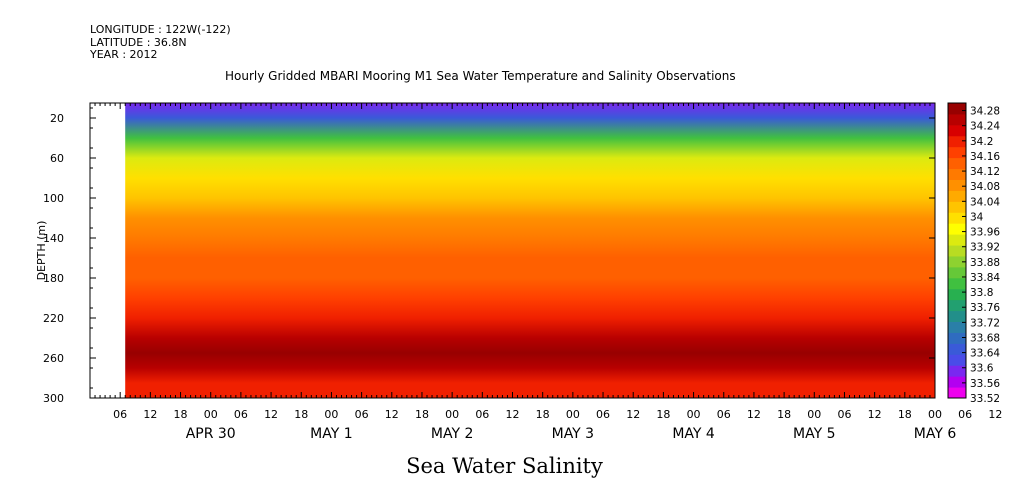 This screenshot has width=1009, height=504. What do you see at coordinates (977, 217) in the screenshot?
I see `colorbar-label: 34` at bounding box center [977, 217].